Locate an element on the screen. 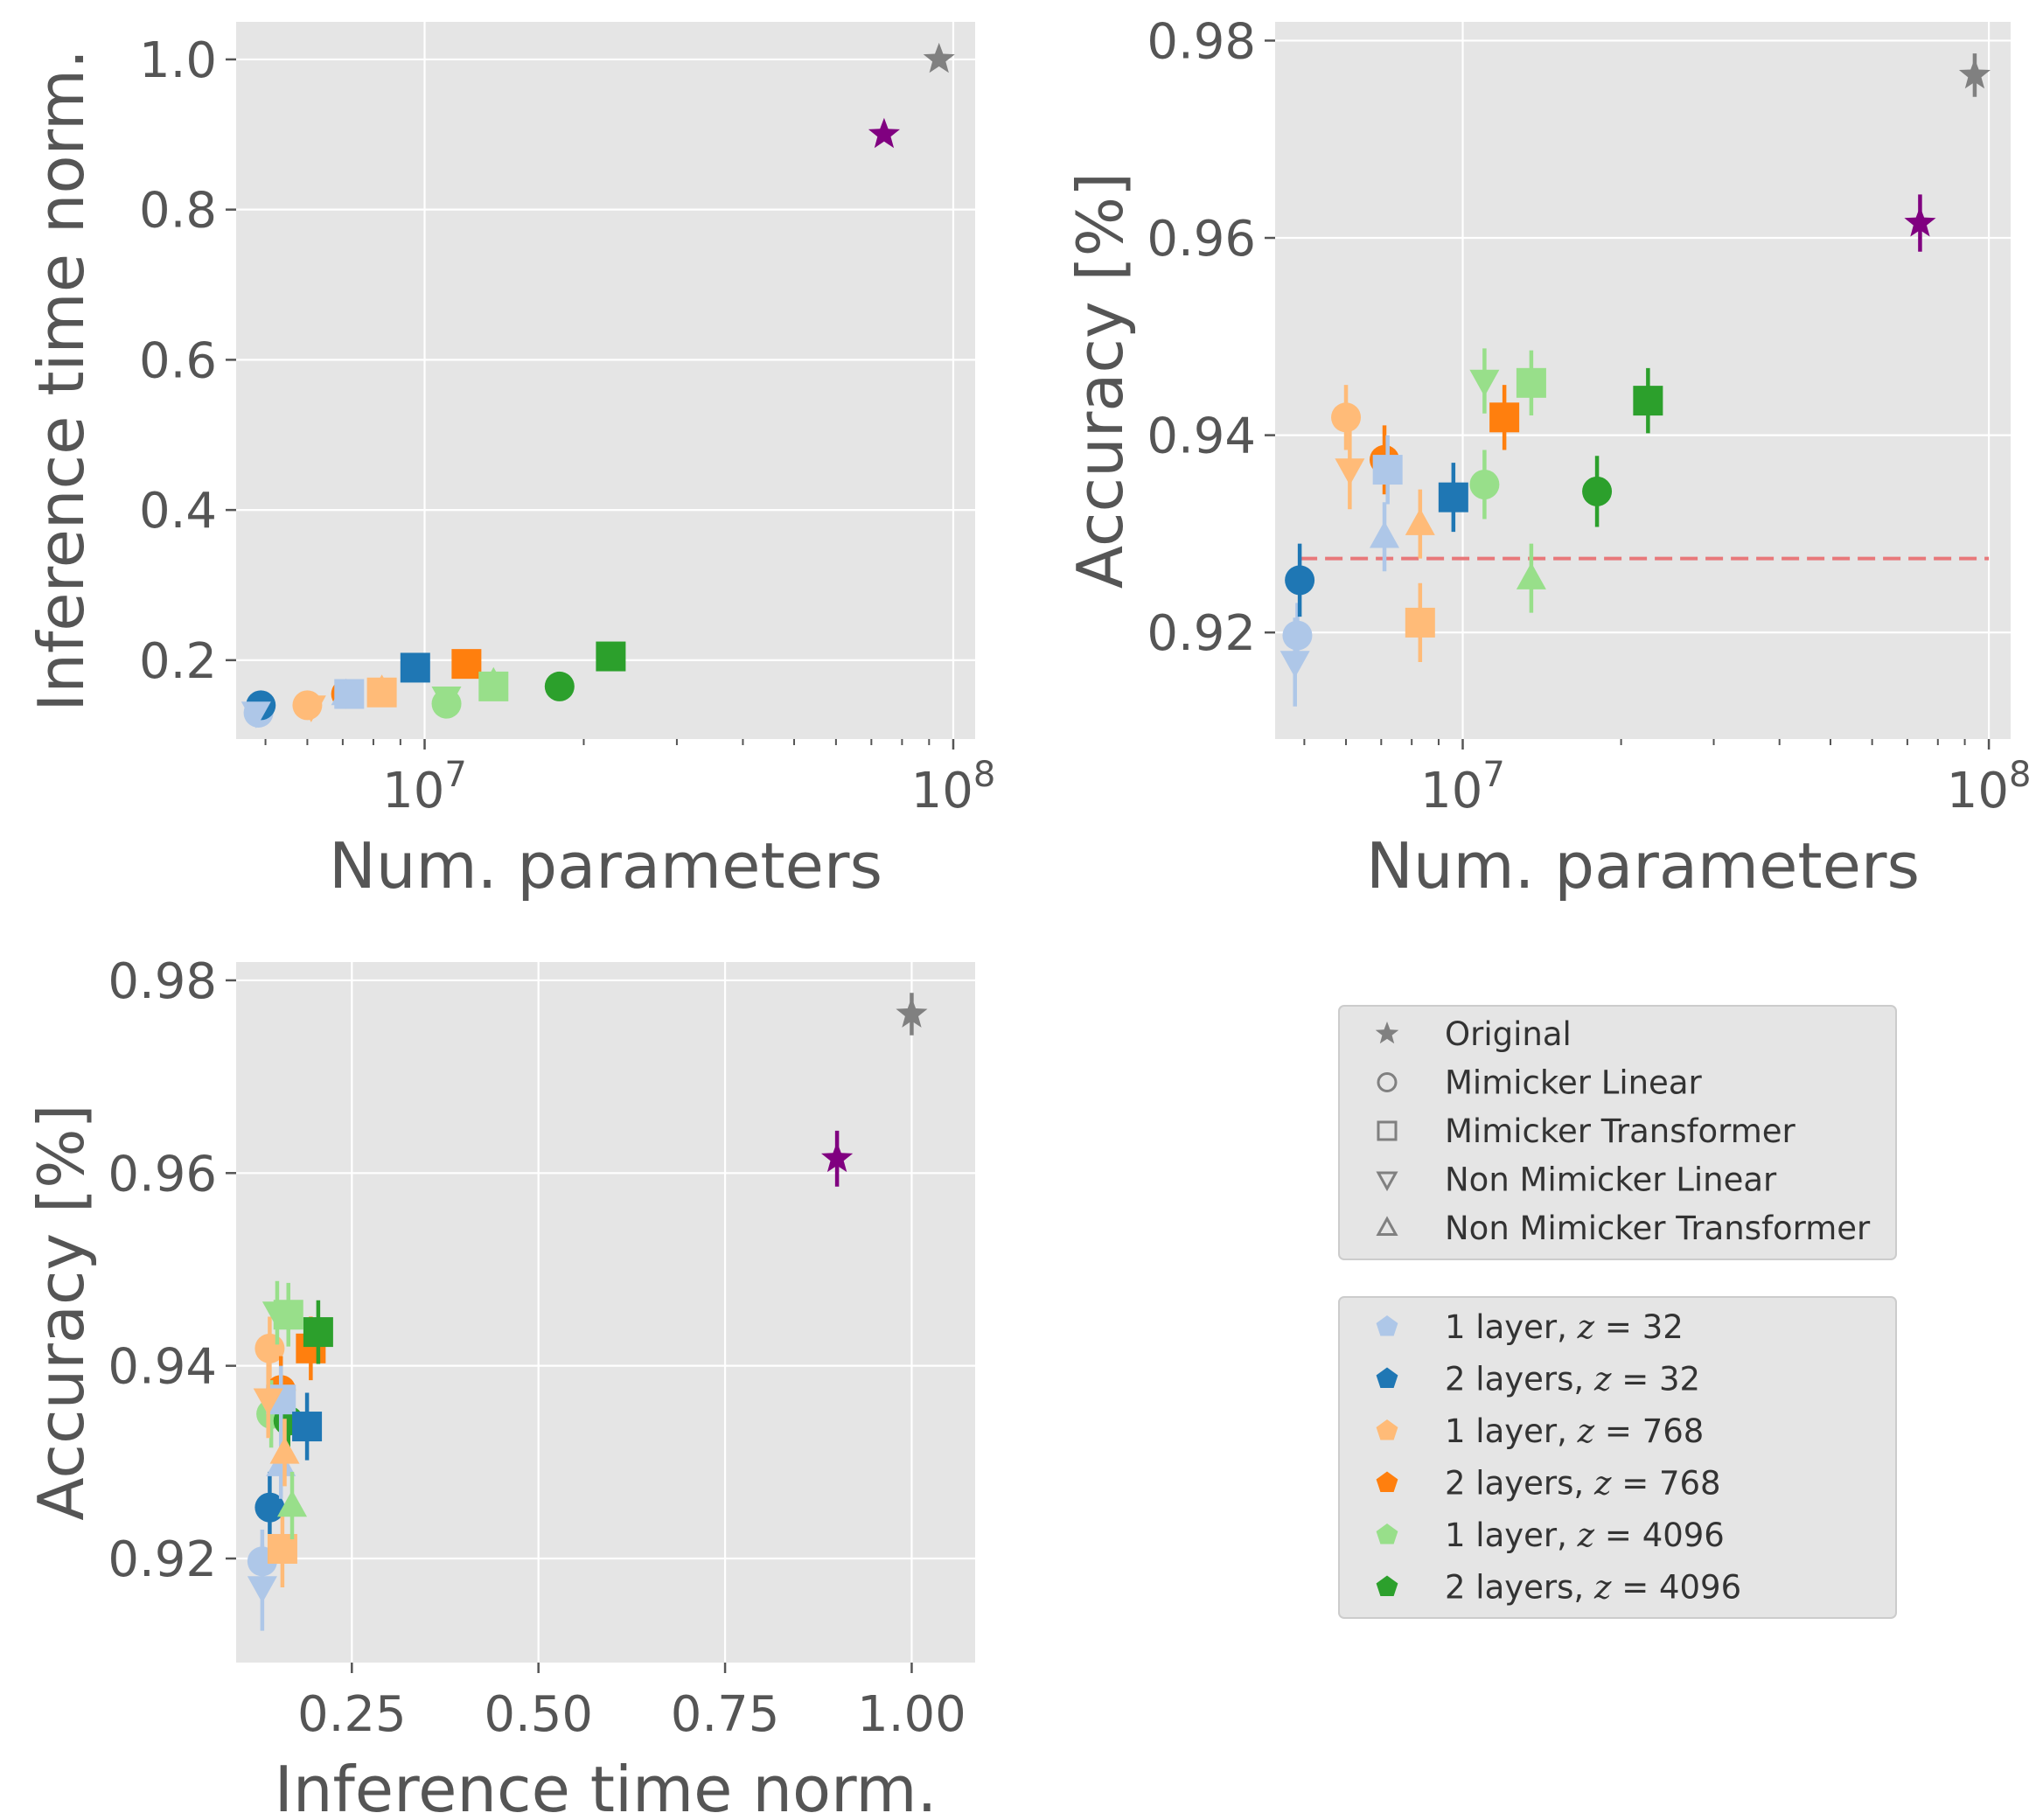 The height and width of the screenshot is (1820, 2036). legend-triangle-up-outline-icon is located at coordinates (1387, 1226).